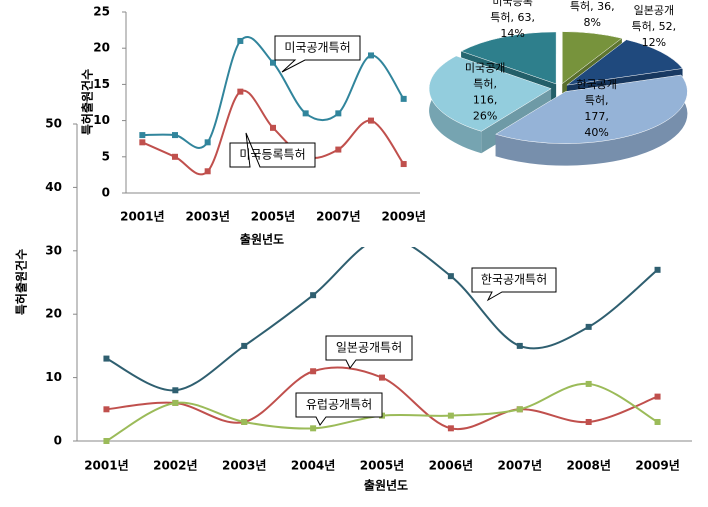 The height and width of the screenshot is (507, 708). I want to click on y-tick-label: 50, so click(53, 124).